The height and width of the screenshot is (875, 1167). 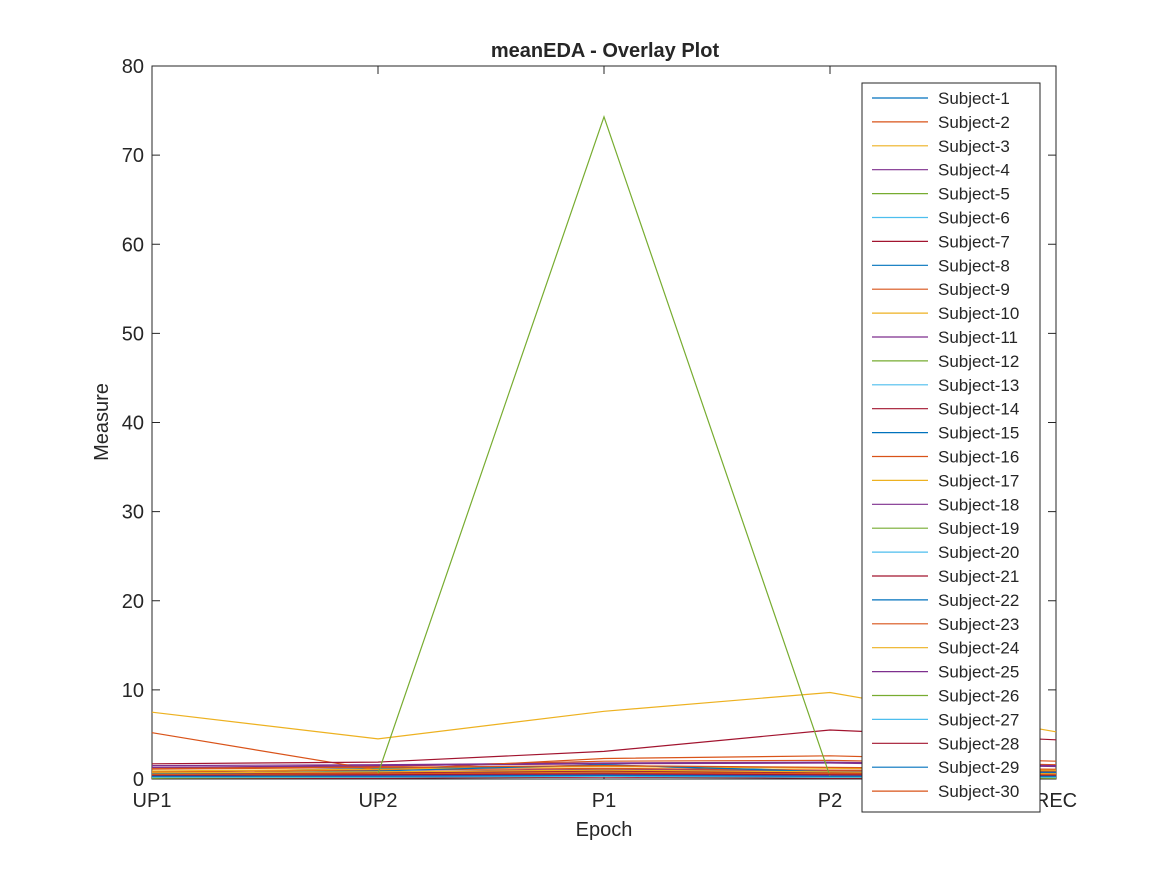 What do you see at coordinates (978, 480) in the screenshot?
I see `legend-entry-label: Subject-17` at bounding box center [978, 480].